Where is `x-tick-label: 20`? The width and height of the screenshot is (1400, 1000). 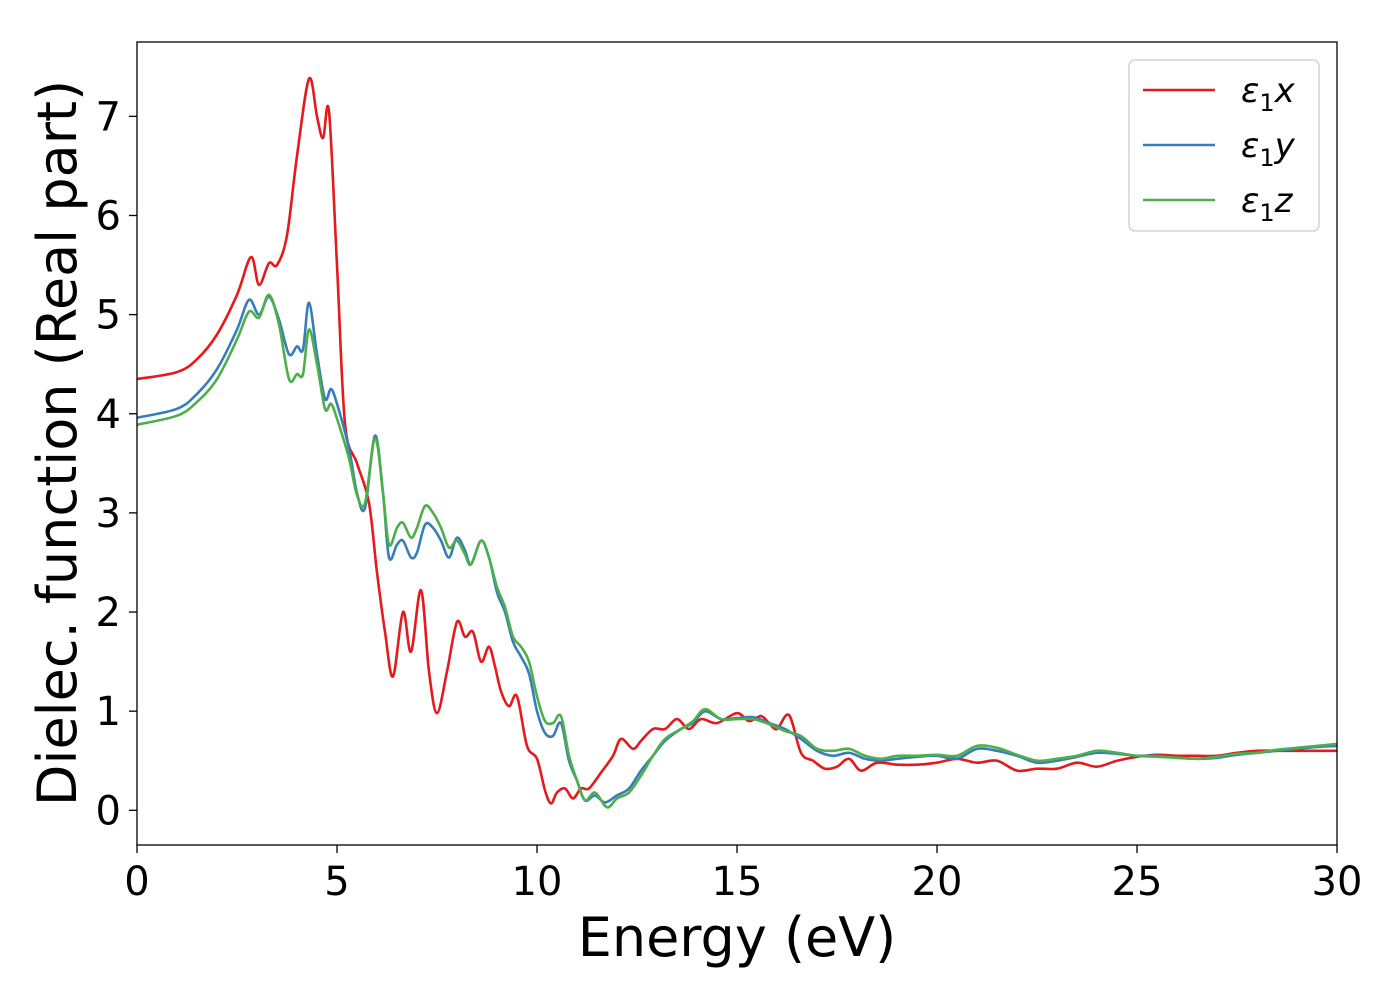 x-tick-label: 20 is located at coordinates (937, 882).